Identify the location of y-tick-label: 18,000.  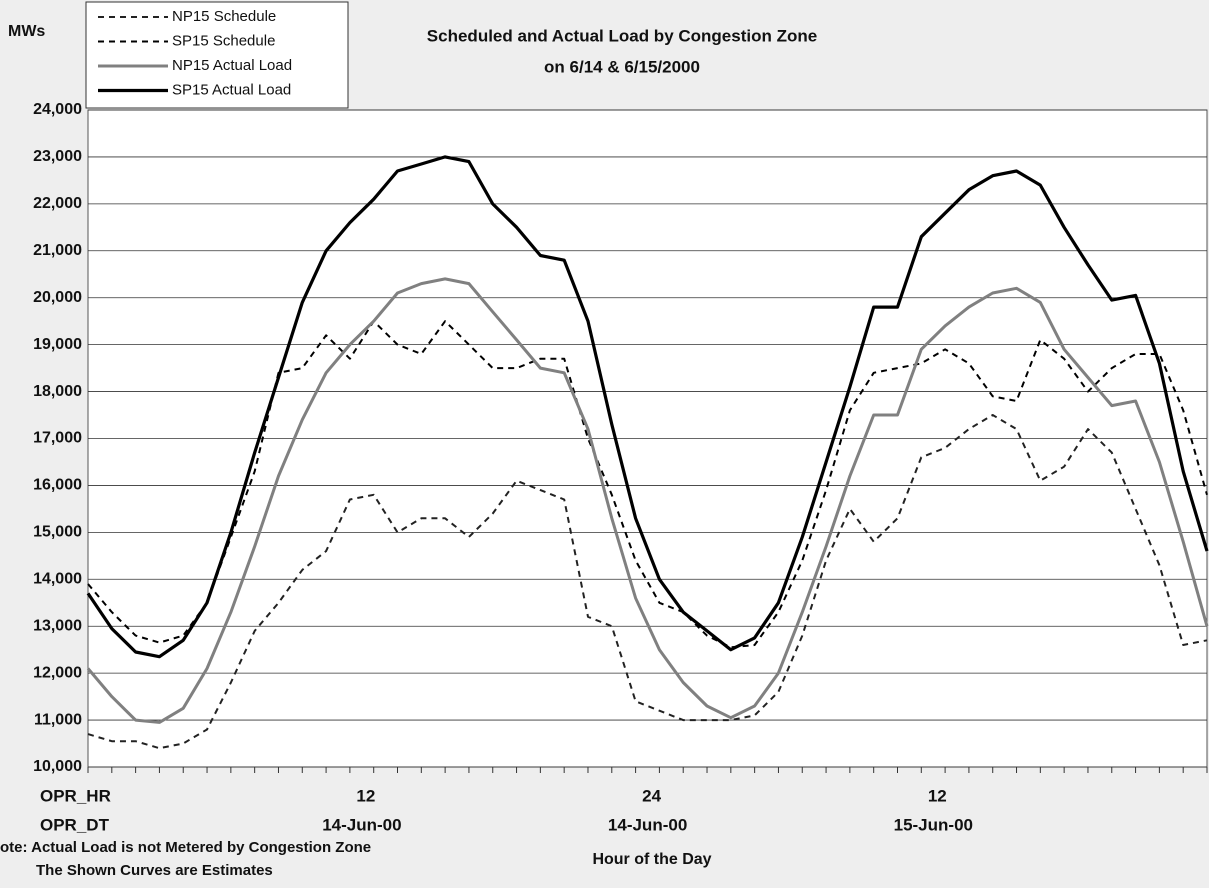
(57, 391).